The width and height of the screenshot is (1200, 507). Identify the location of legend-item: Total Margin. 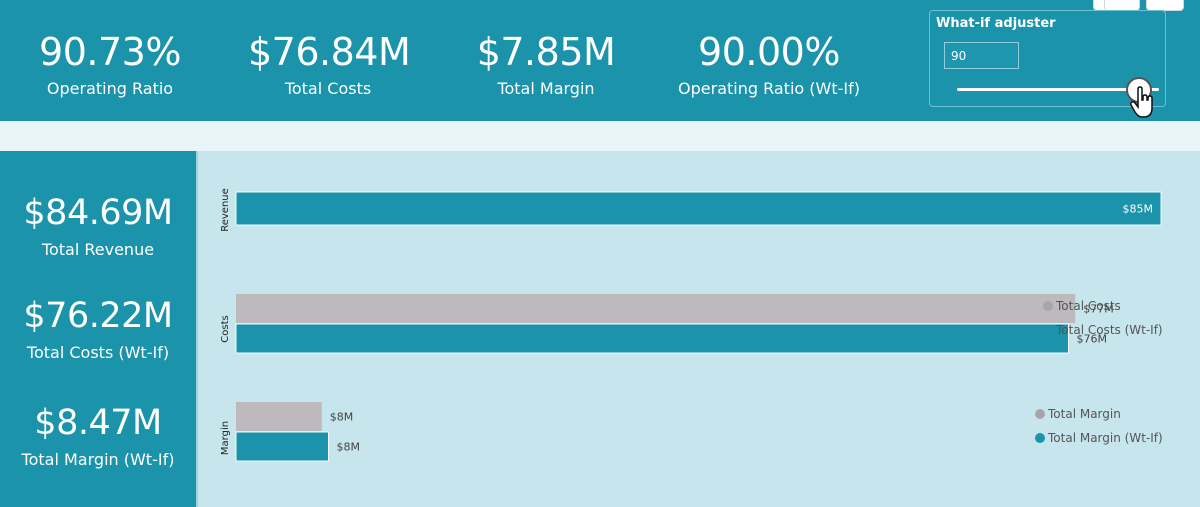
(1084, 414).